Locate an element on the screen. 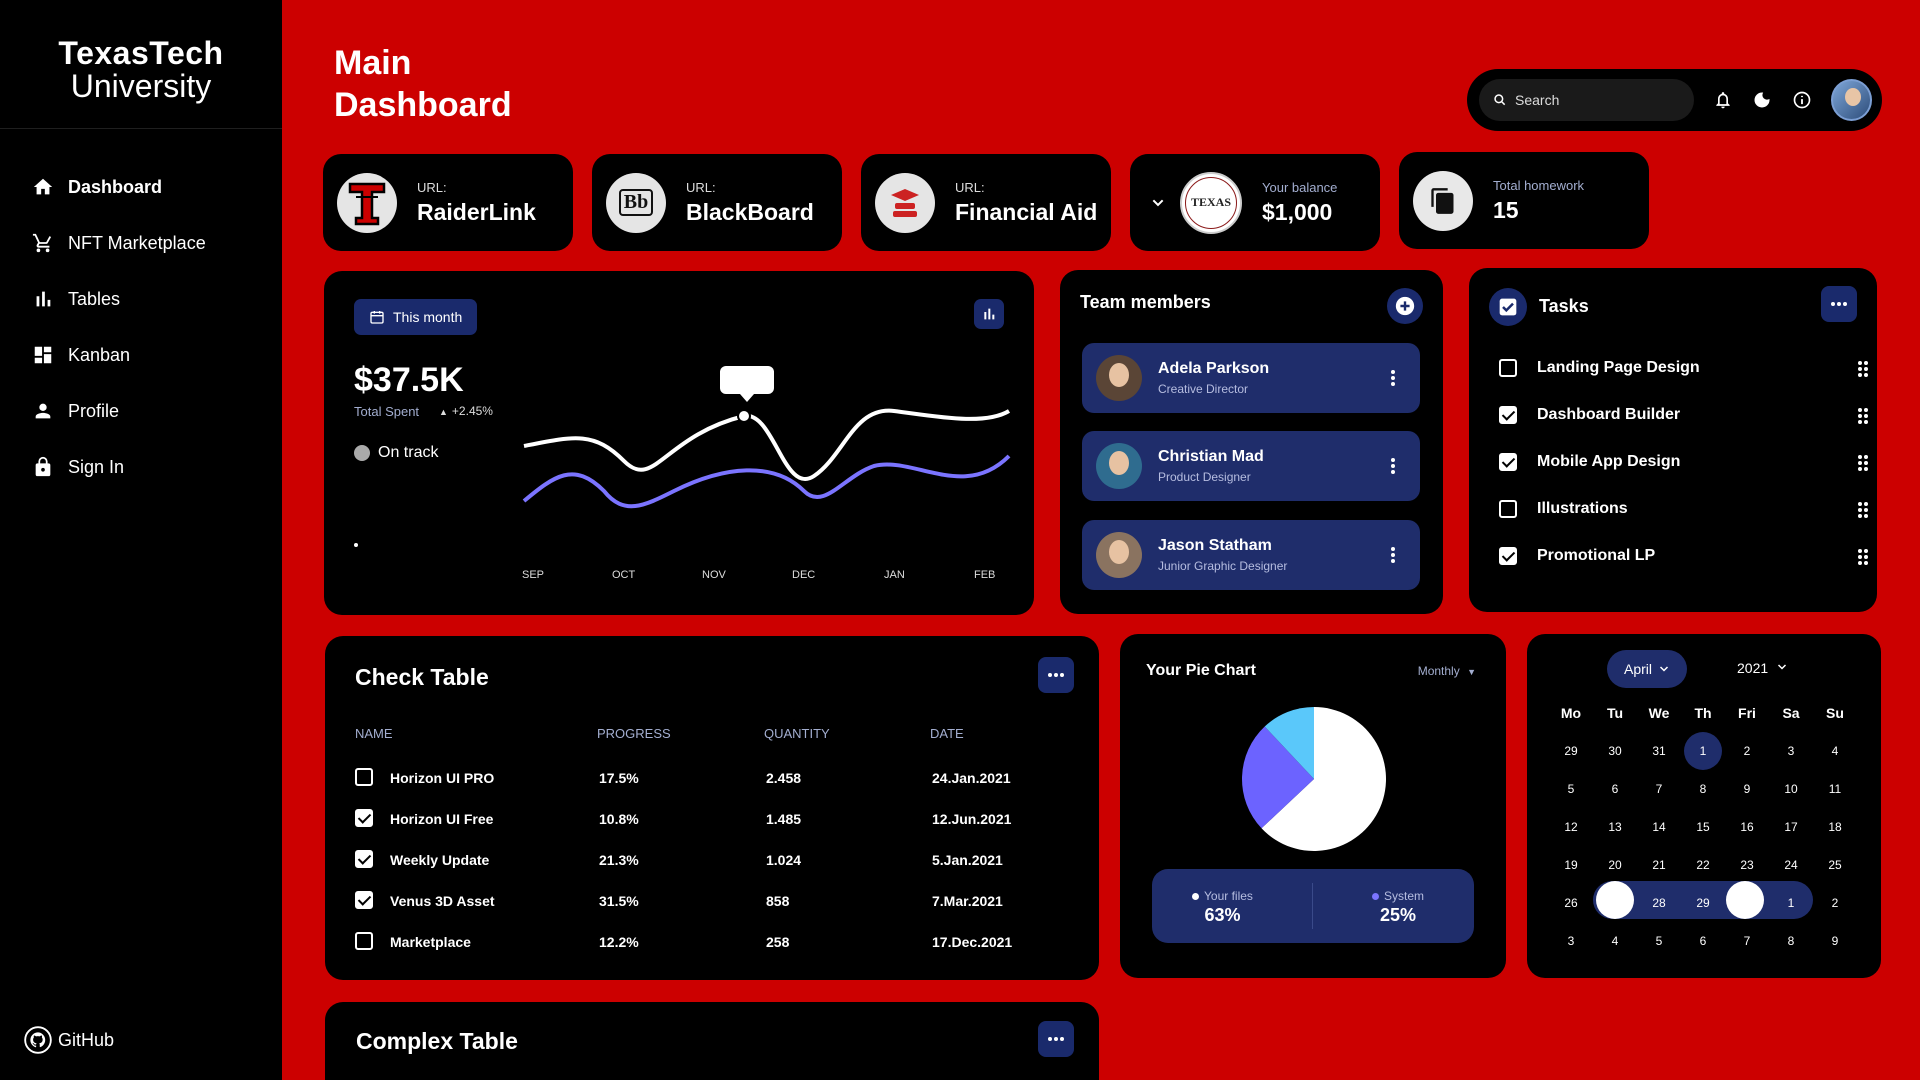 Image resolution: width=1920 pixels, height=1080 pixels. team-member: Christian Mad Product Designer is located at coordinates (1251, 466).